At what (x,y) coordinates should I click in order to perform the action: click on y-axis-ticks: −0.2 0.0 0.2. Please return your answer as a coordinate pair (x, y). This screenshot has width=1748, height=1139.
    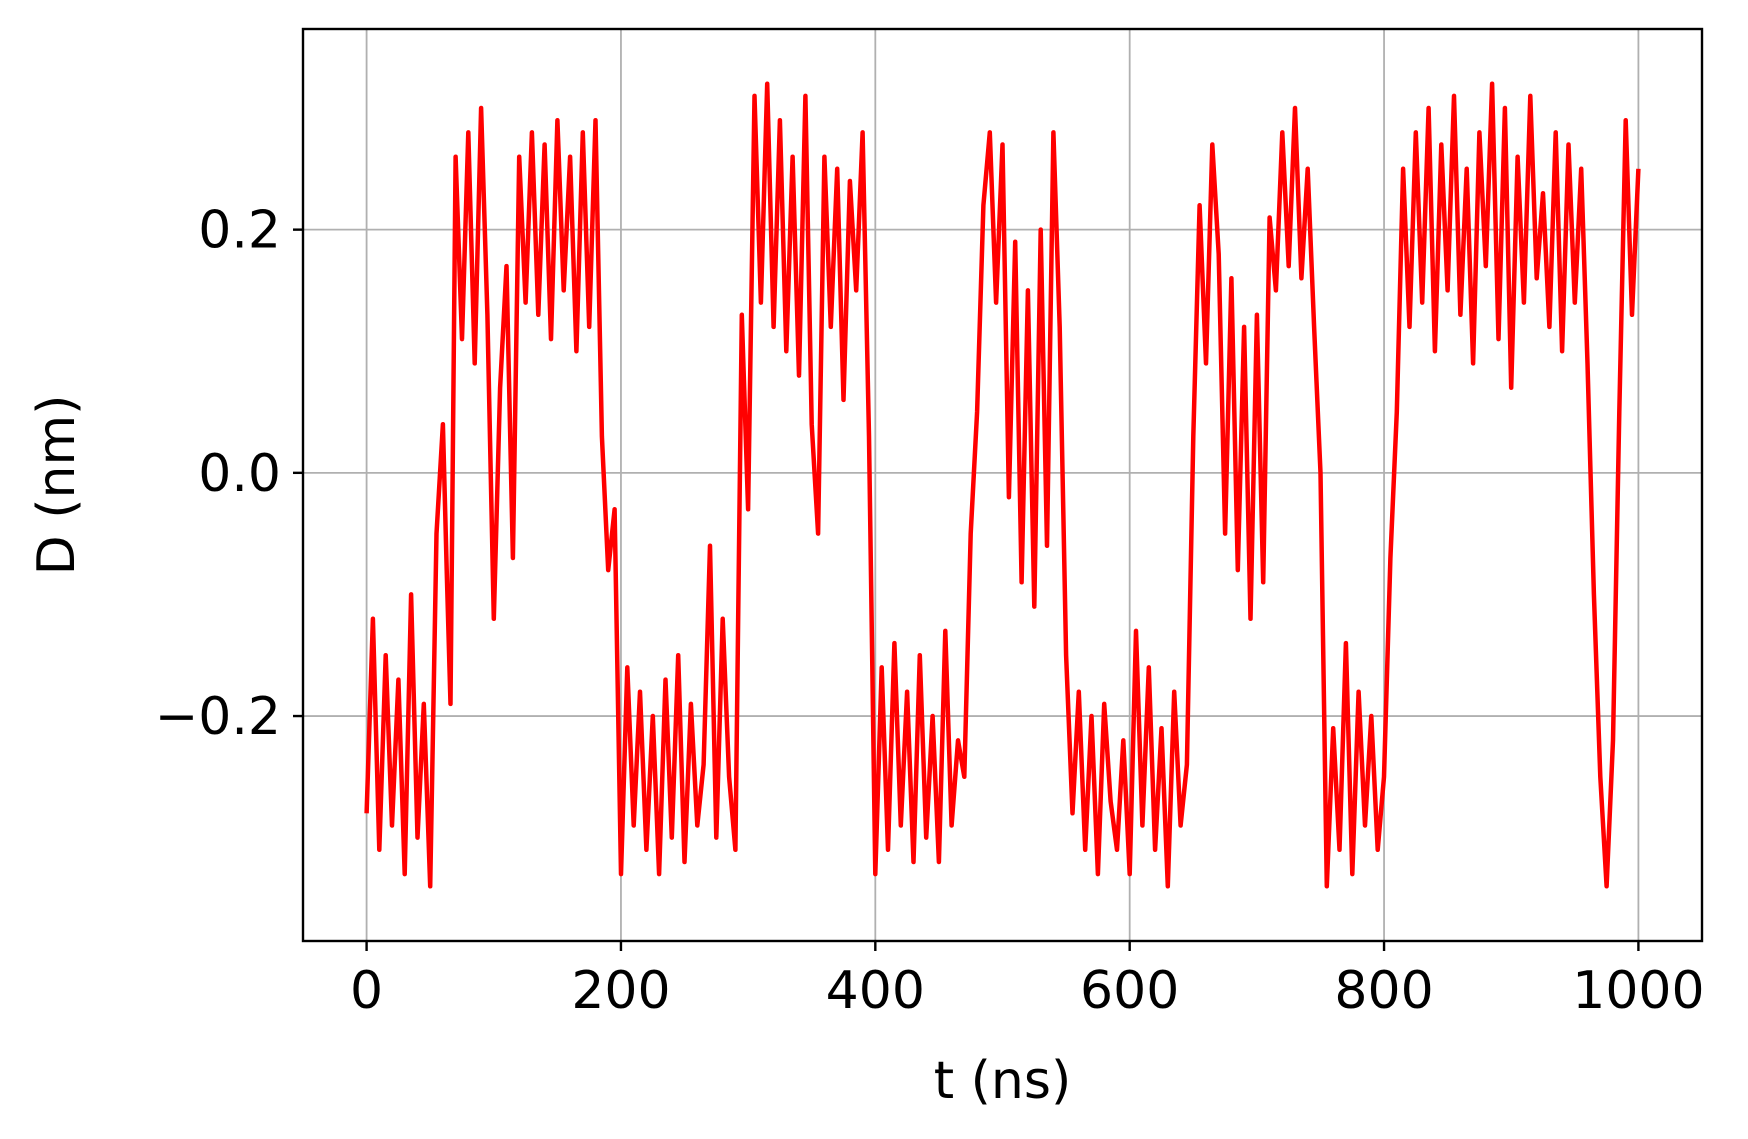
    Looking at the image, I should click on (229, 474).